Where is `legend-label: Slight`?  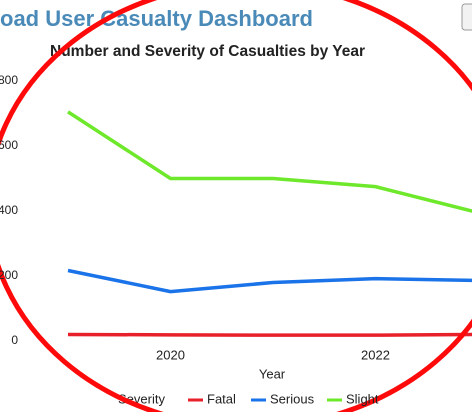 legend-label: Slight is located at coordinates (362, 398).